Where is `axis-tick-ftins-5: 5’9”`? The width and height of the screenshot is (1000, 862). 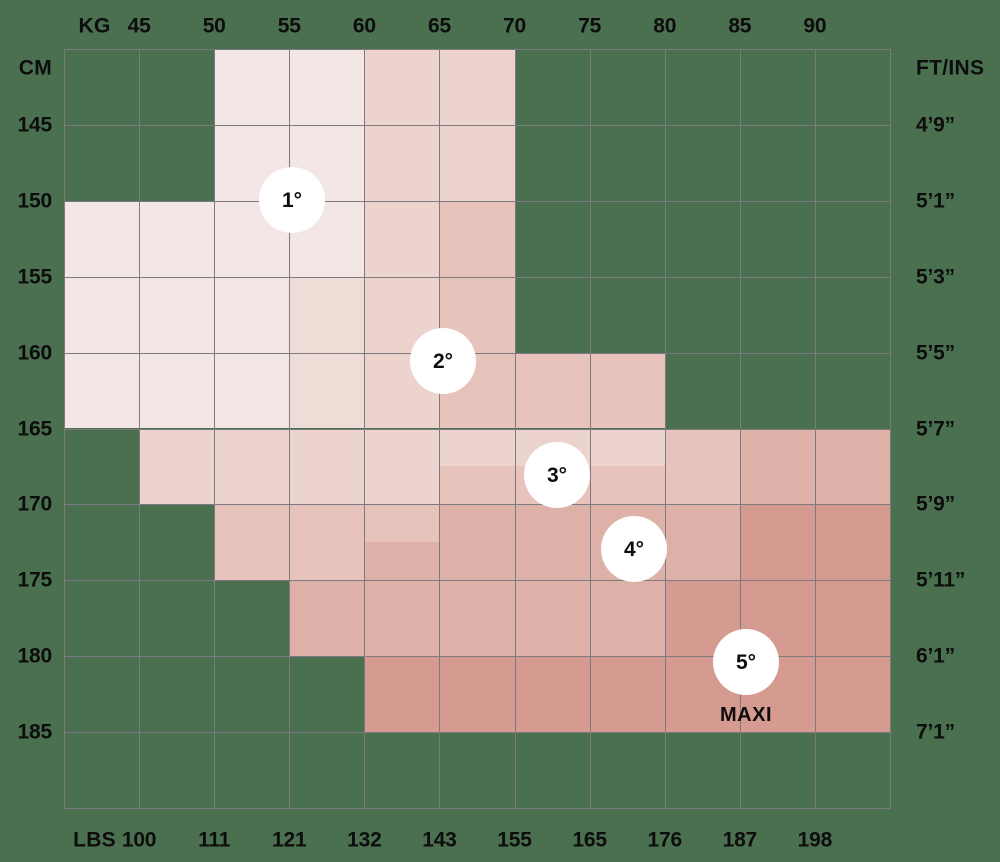
axis-tick-ftins-5: 5’9” is located at coordinates (935, 504).